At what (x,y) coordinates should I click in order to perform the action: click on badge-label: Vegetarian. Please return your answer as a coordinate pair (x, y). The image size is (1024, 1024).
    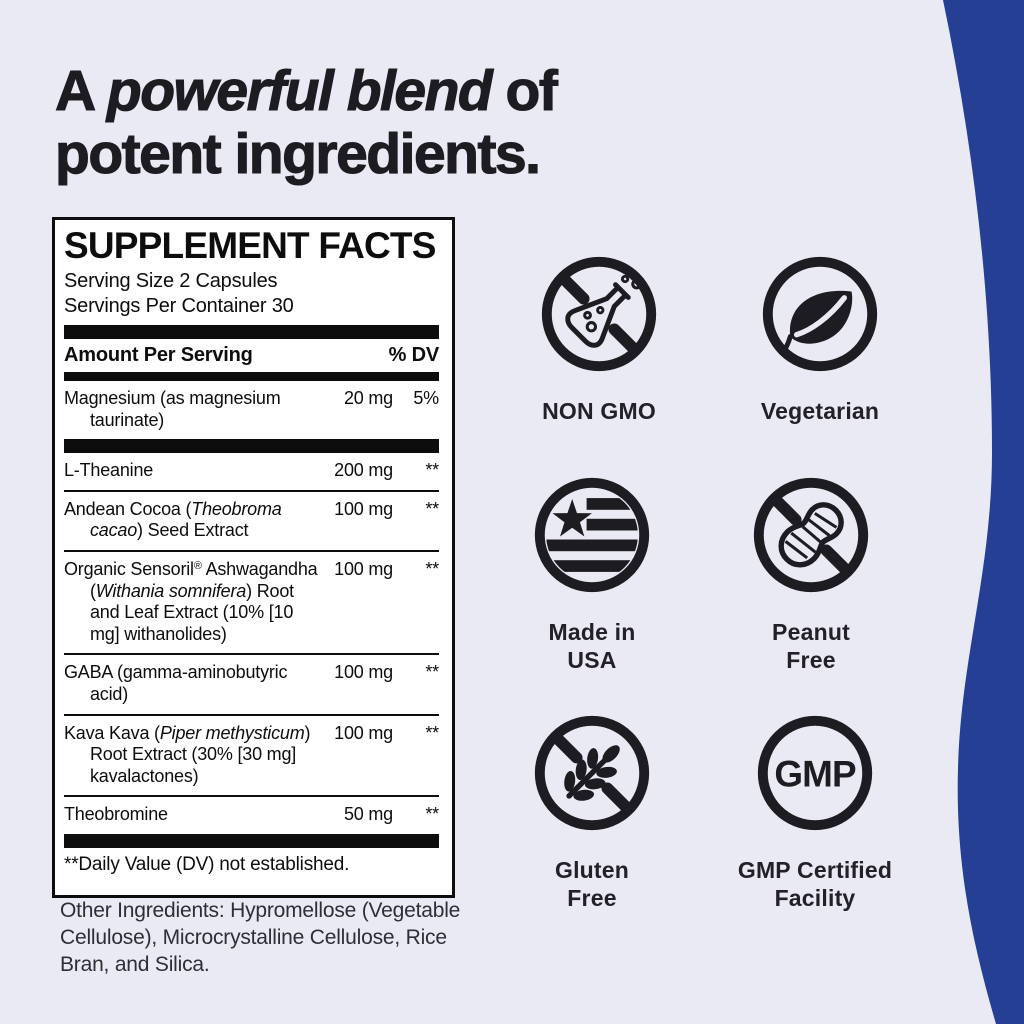
    Looking at the image, I should click on (820, 411).